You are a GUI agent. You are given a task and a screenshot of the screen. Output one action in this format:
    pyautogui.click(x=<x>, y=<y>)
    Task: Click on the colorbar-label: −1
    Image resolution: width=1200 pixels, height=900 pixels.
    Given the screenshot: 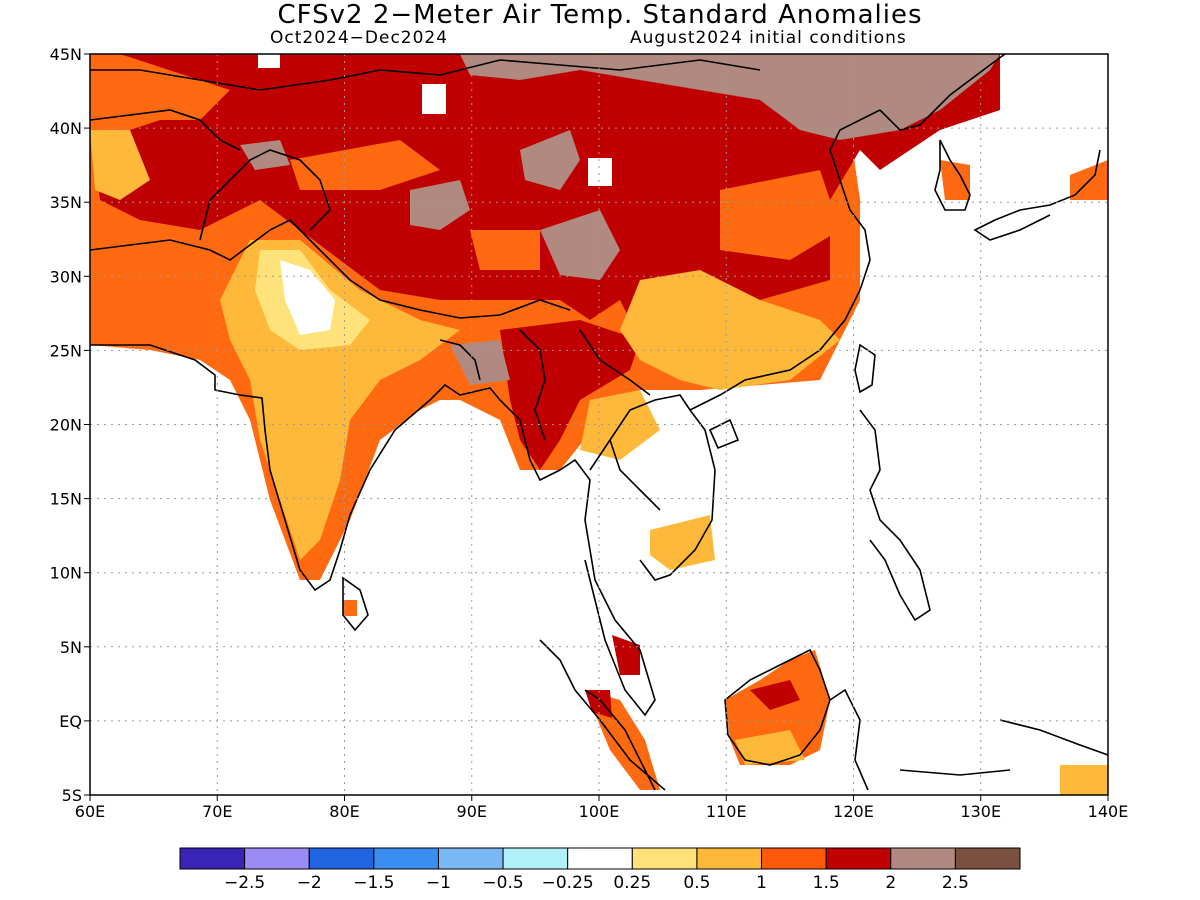 What is the action you would take?
    pyautogui.click(x=438, y=883)
    